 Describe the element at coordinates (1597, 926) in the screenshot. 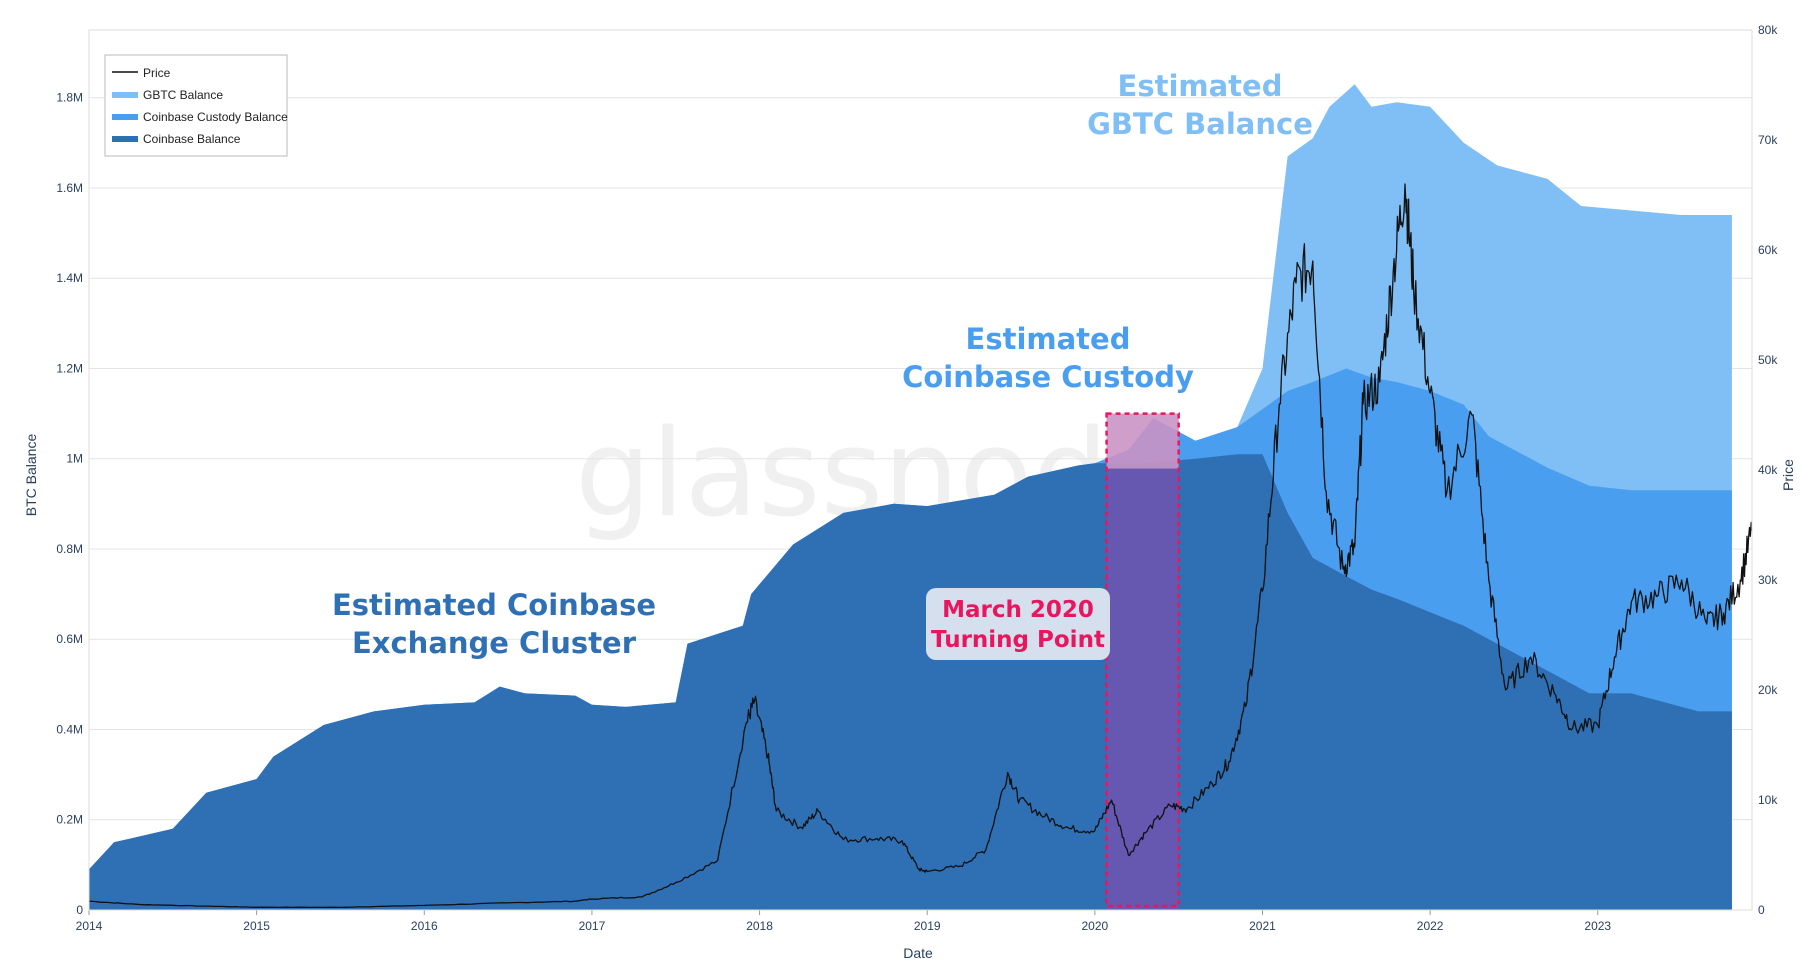

I see `x-tick-label-9: 2023` at that location.